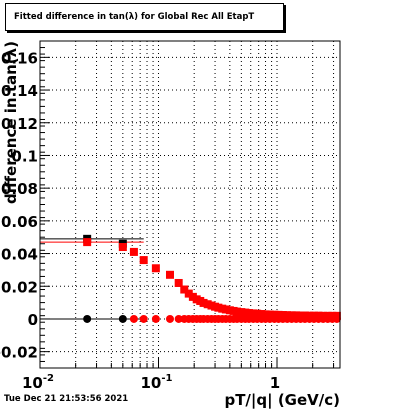 Image resolution: width=400 pixels, height=409 pixels. Describe the element at coordinates (212, 278) in the screenshot. I see `marker-layer` at that location.